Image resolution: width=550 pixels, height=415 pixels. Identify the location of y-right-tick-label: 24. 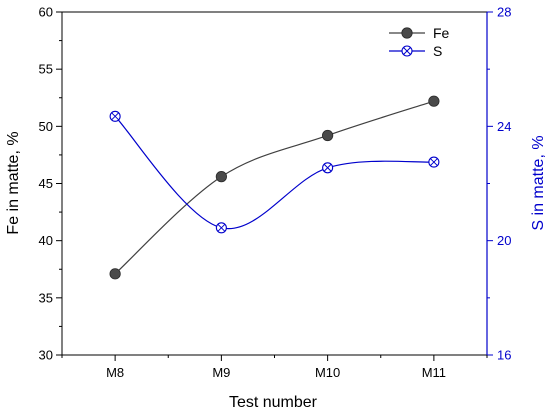
(504, 126).